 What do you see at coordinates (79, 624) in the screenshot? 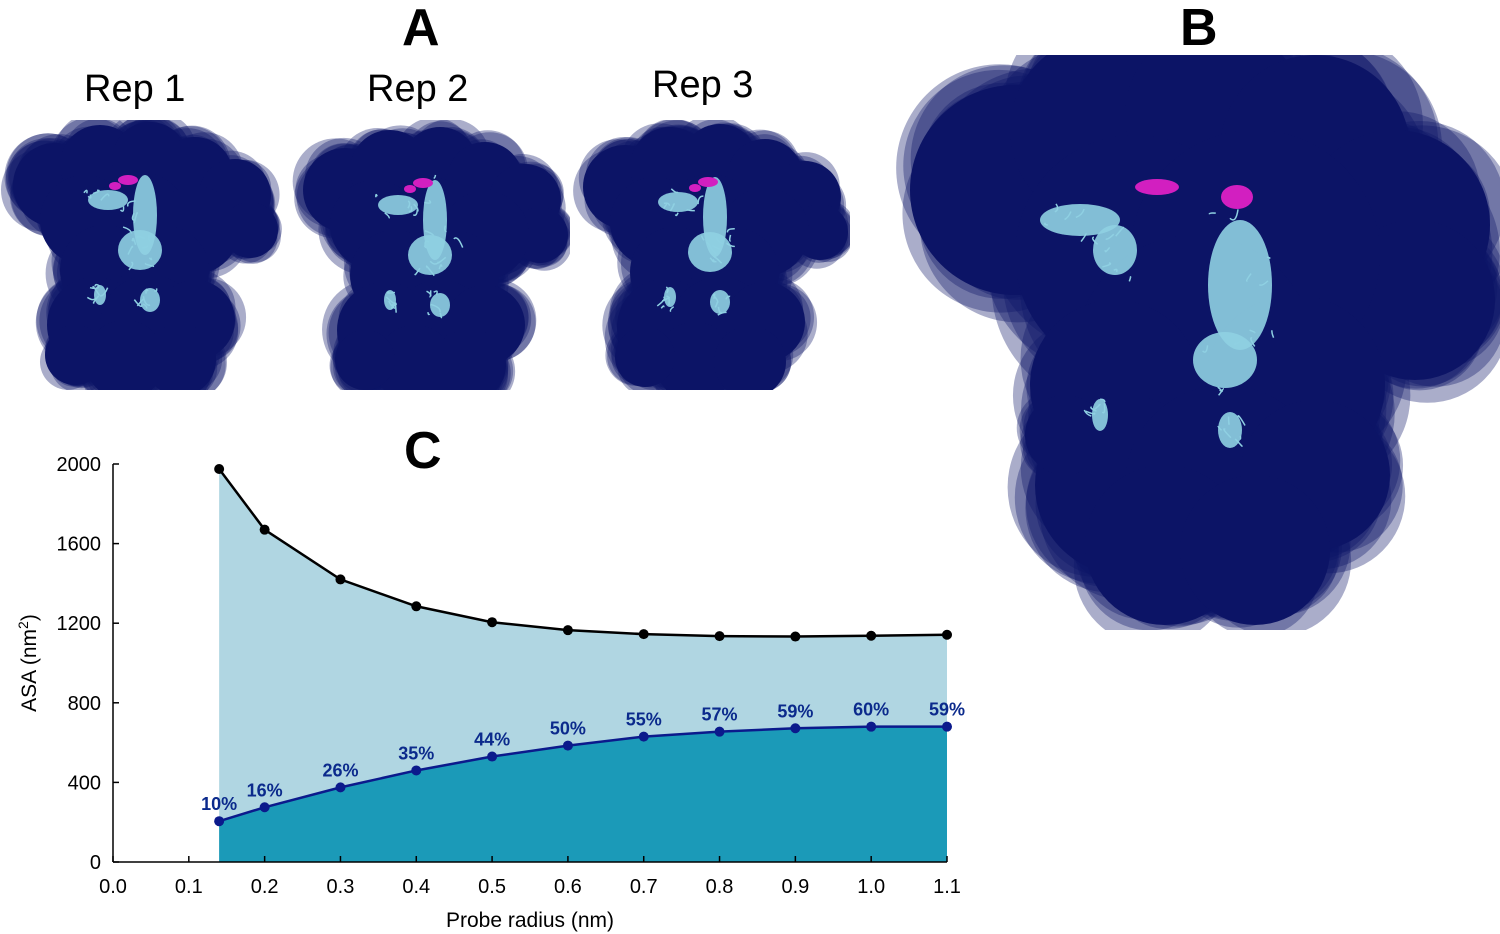
I see `y-tick-label: 1200` at bounding box center [79, 624].